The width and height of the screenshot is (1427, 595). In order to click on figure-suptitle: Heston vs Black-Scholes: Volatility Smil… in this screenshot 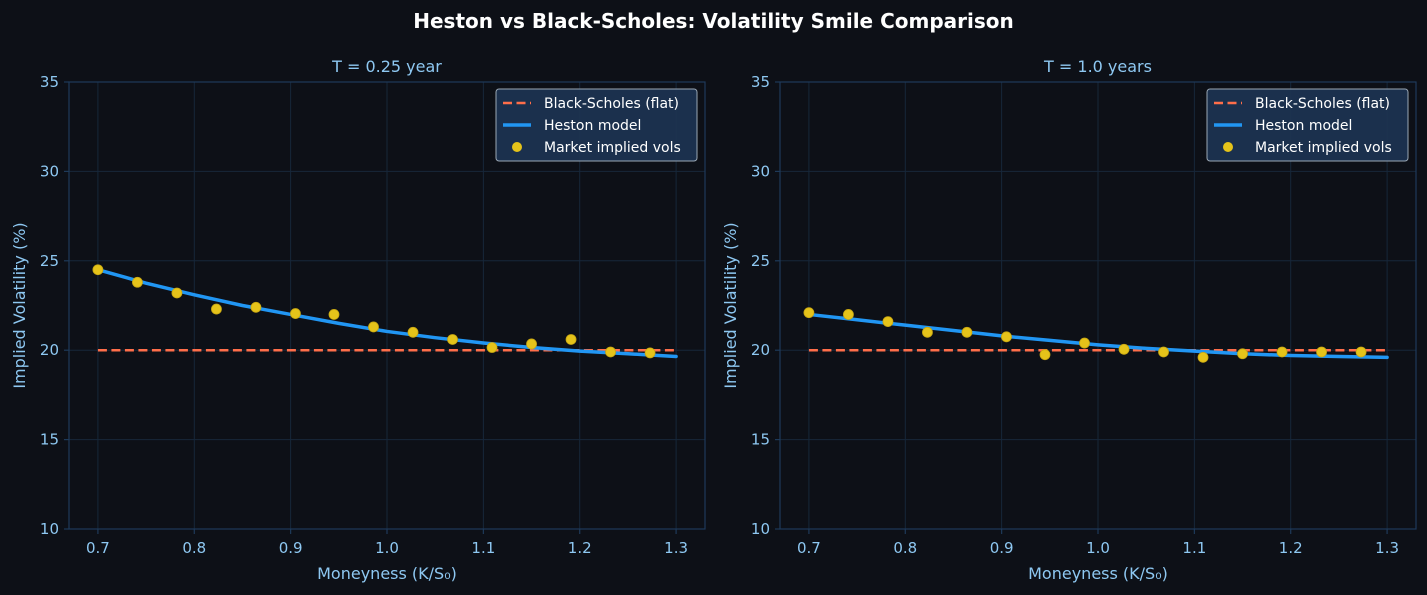, I will do `click(713, 21)`.